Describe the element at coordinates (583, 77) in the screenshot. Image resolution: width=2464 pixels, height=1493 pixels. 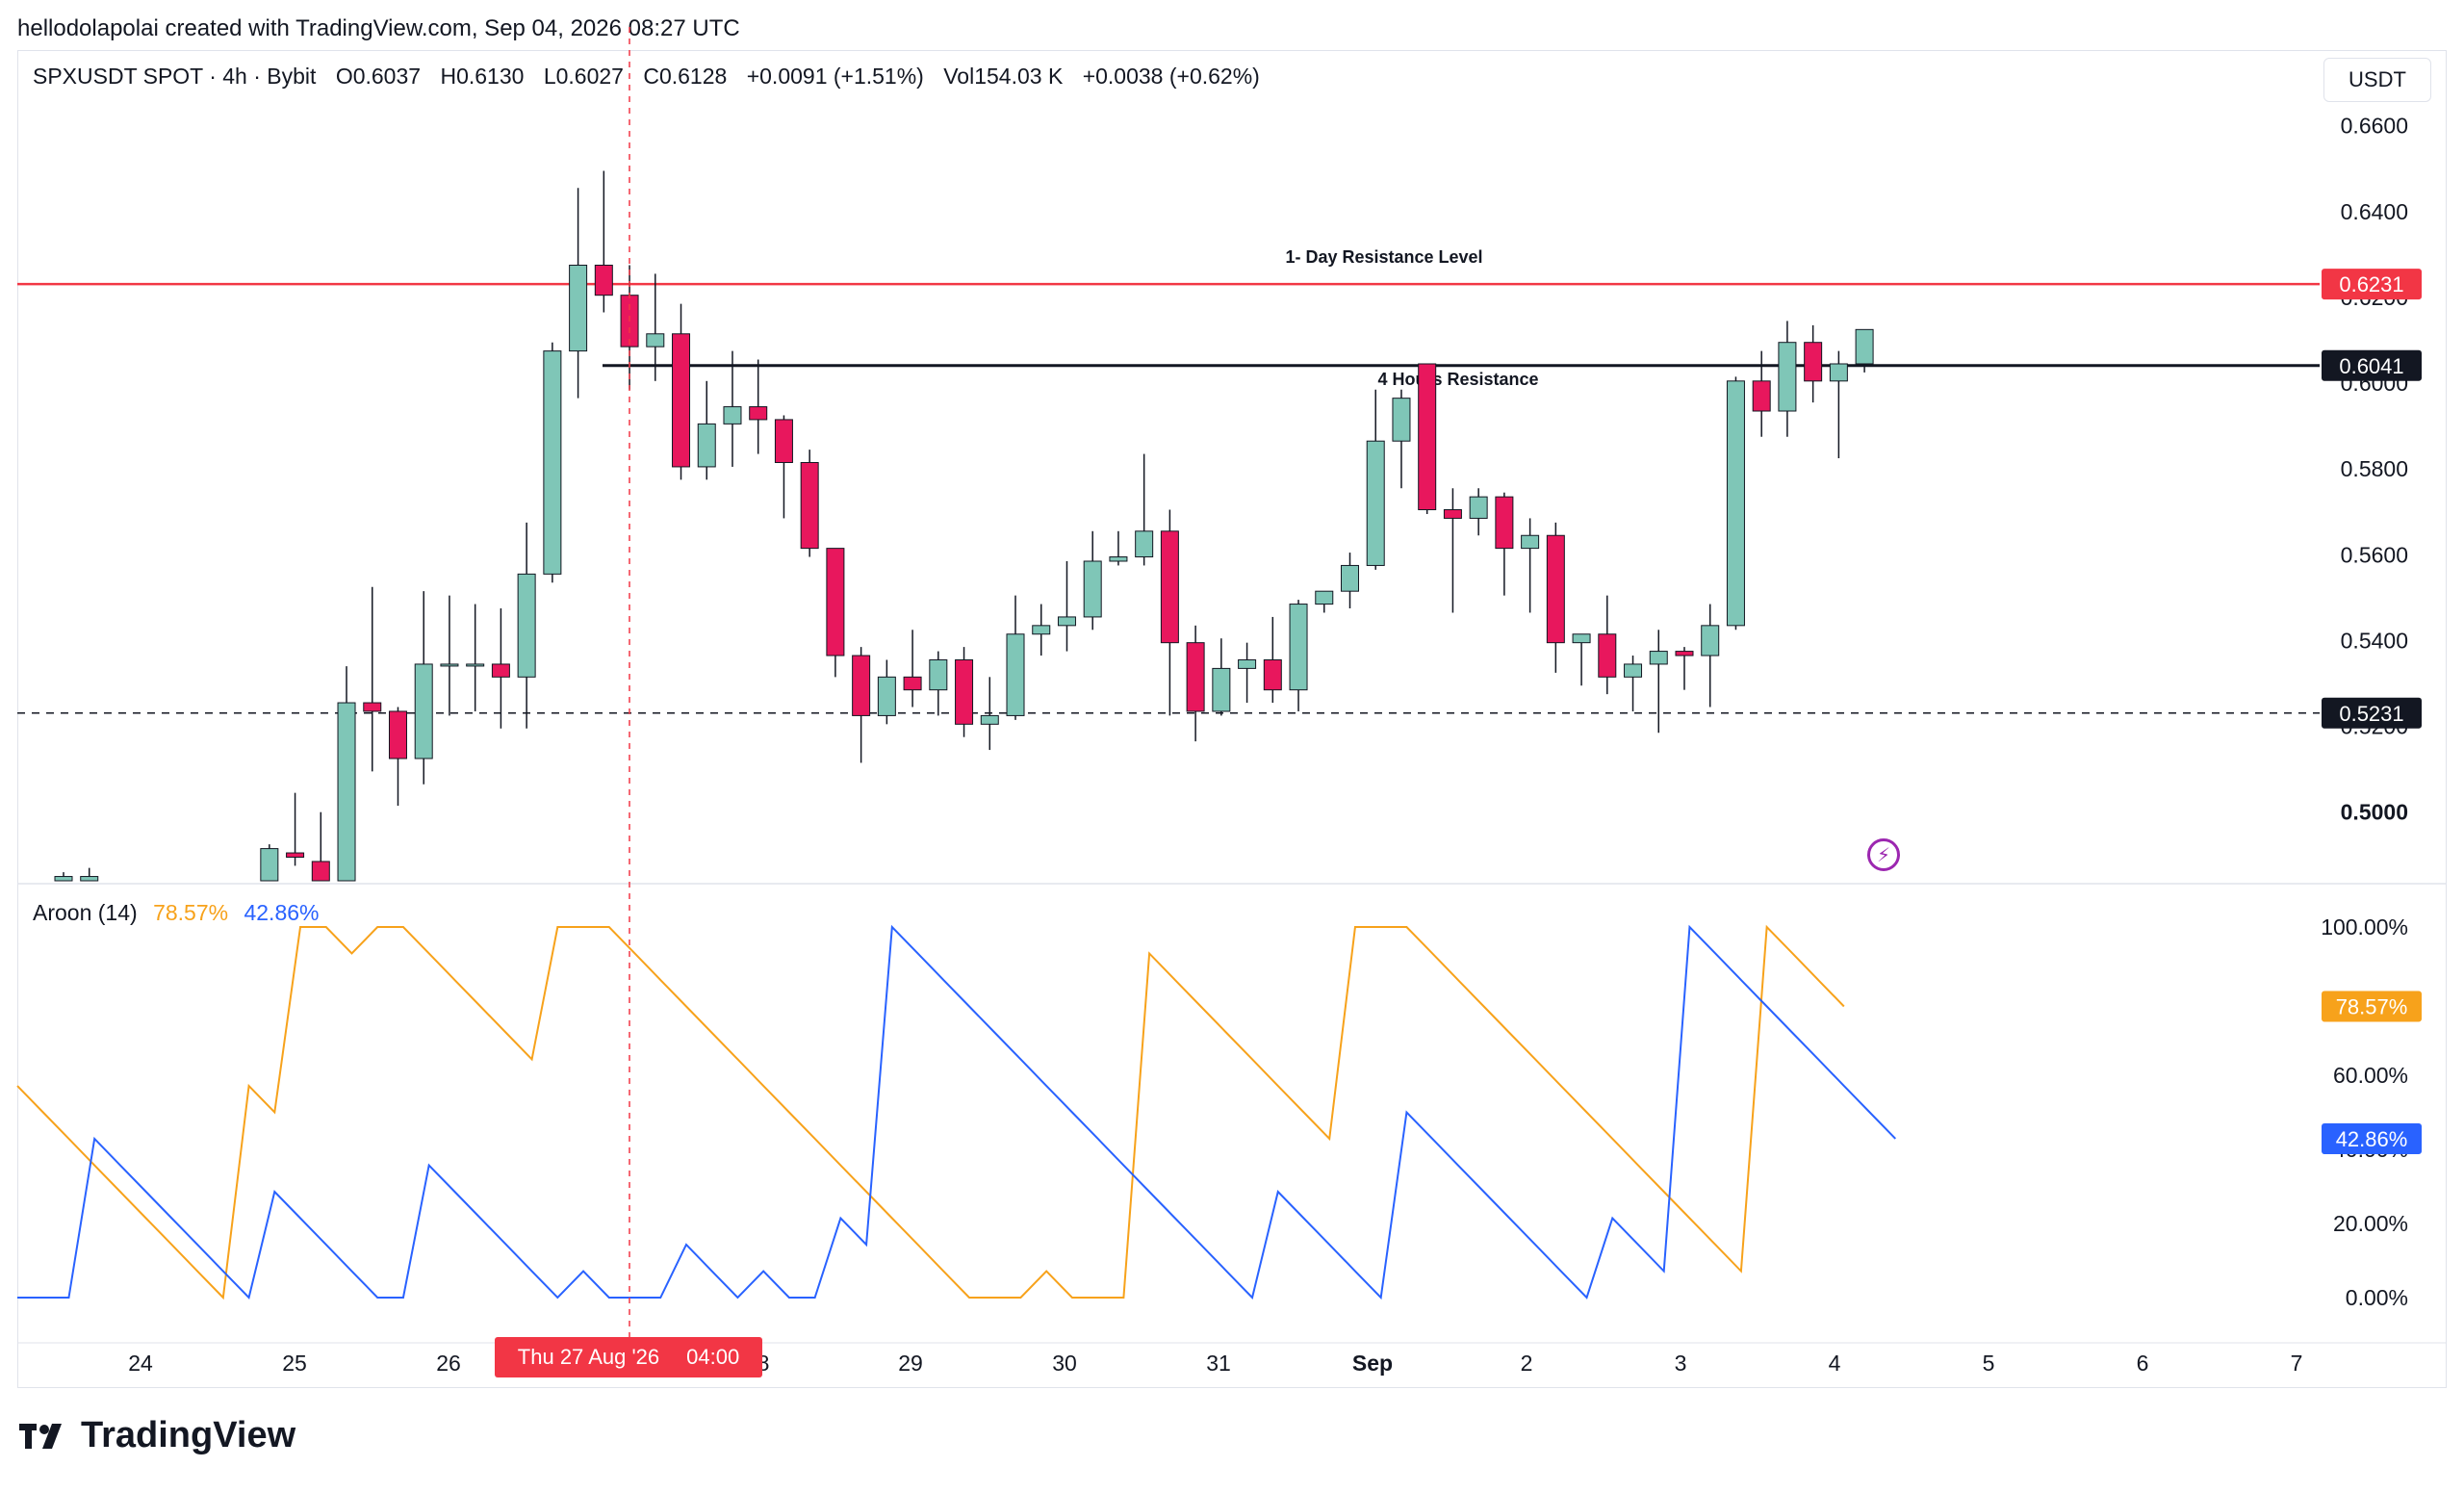
I see `ohlc-low: L0.6027` at that location.